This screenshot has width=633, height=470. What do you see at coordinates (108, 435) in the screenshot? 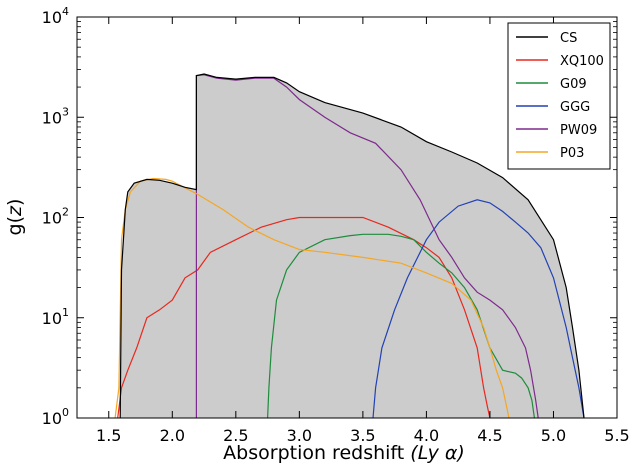
I see `x-tick-label: 1.5` at bounding box center [108, 435].